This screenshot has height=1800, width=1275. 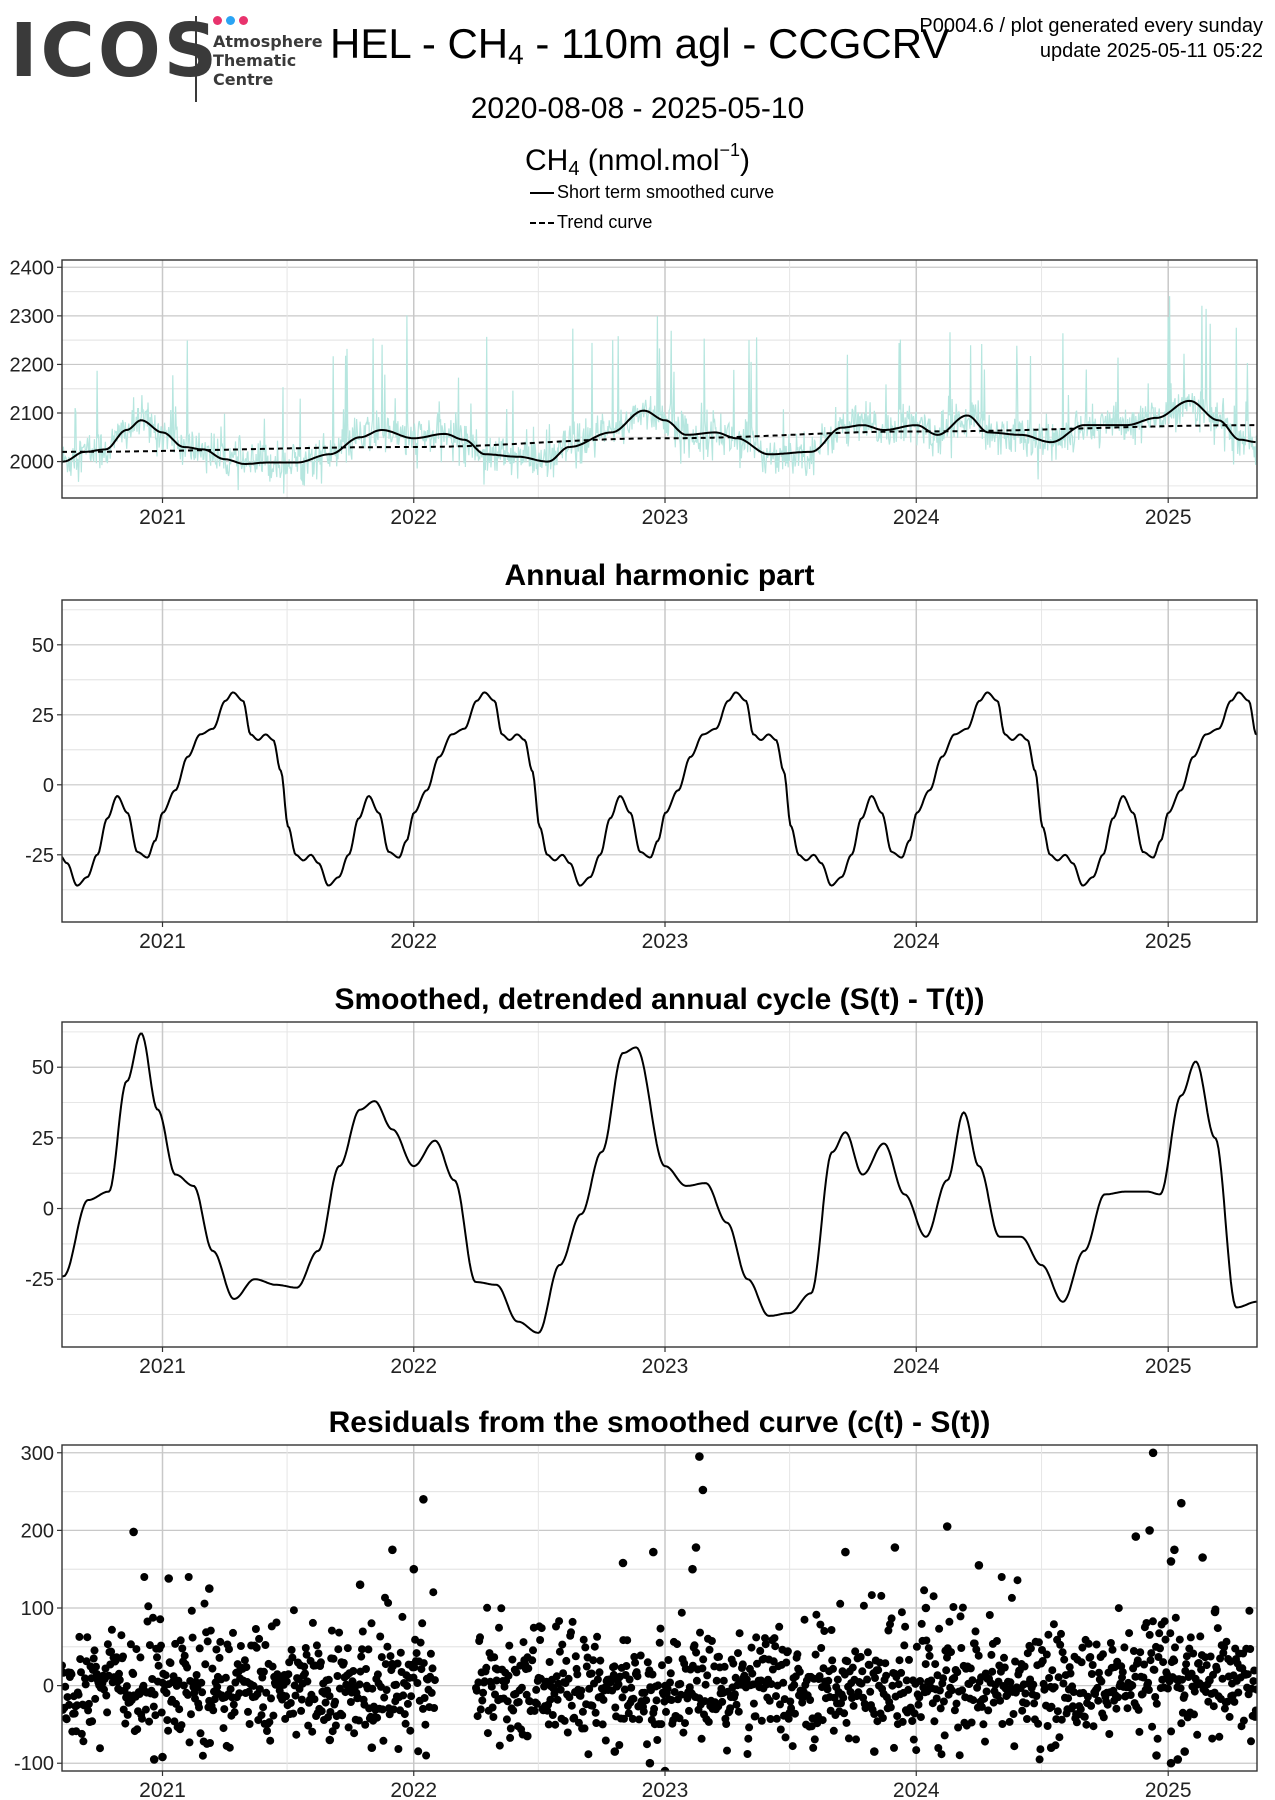 I want to click on smoothed-curve, so click(x=659, y=432).